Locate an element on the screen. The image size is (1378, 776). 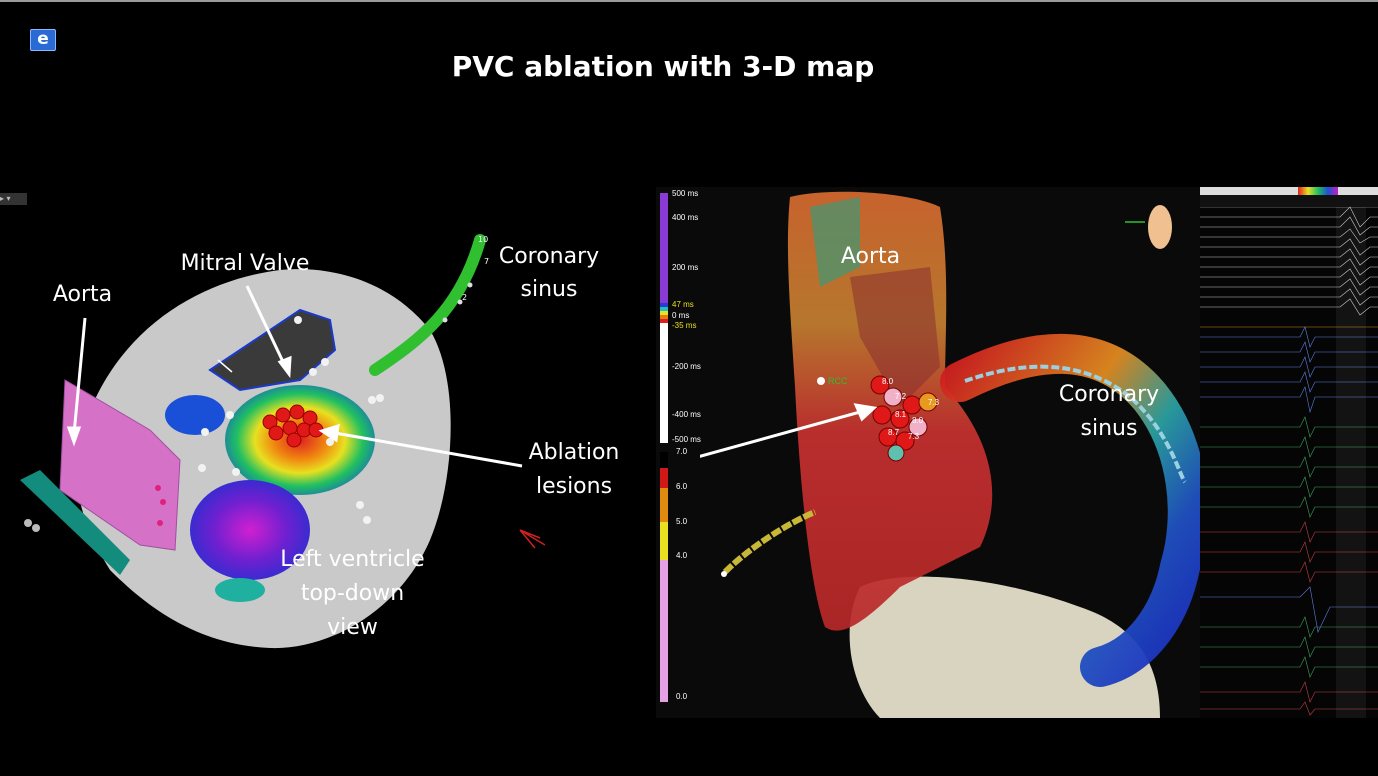
label-lv-1: Left ventricle is located at coordinates (352, 559).